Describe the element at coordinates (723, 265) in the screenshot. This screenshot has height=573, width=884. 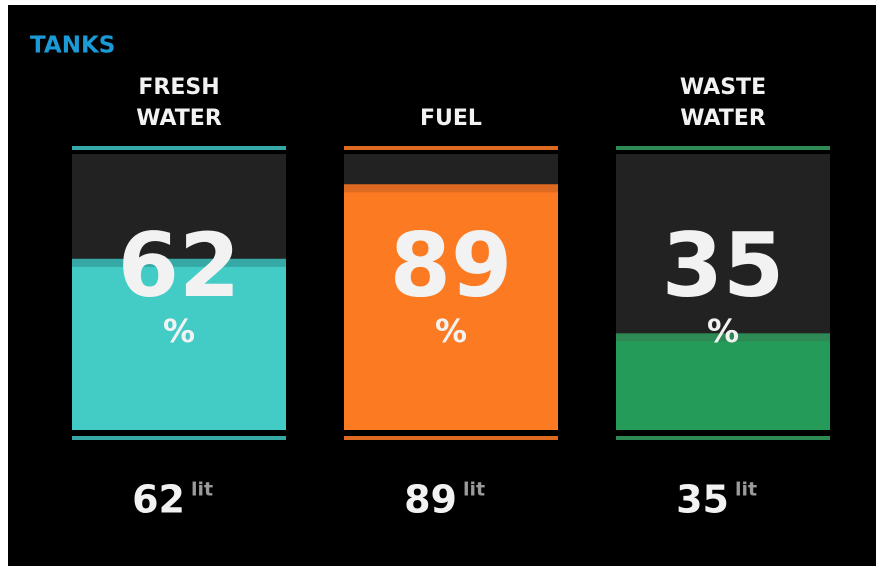
I see `percent-value: 35` at that location.